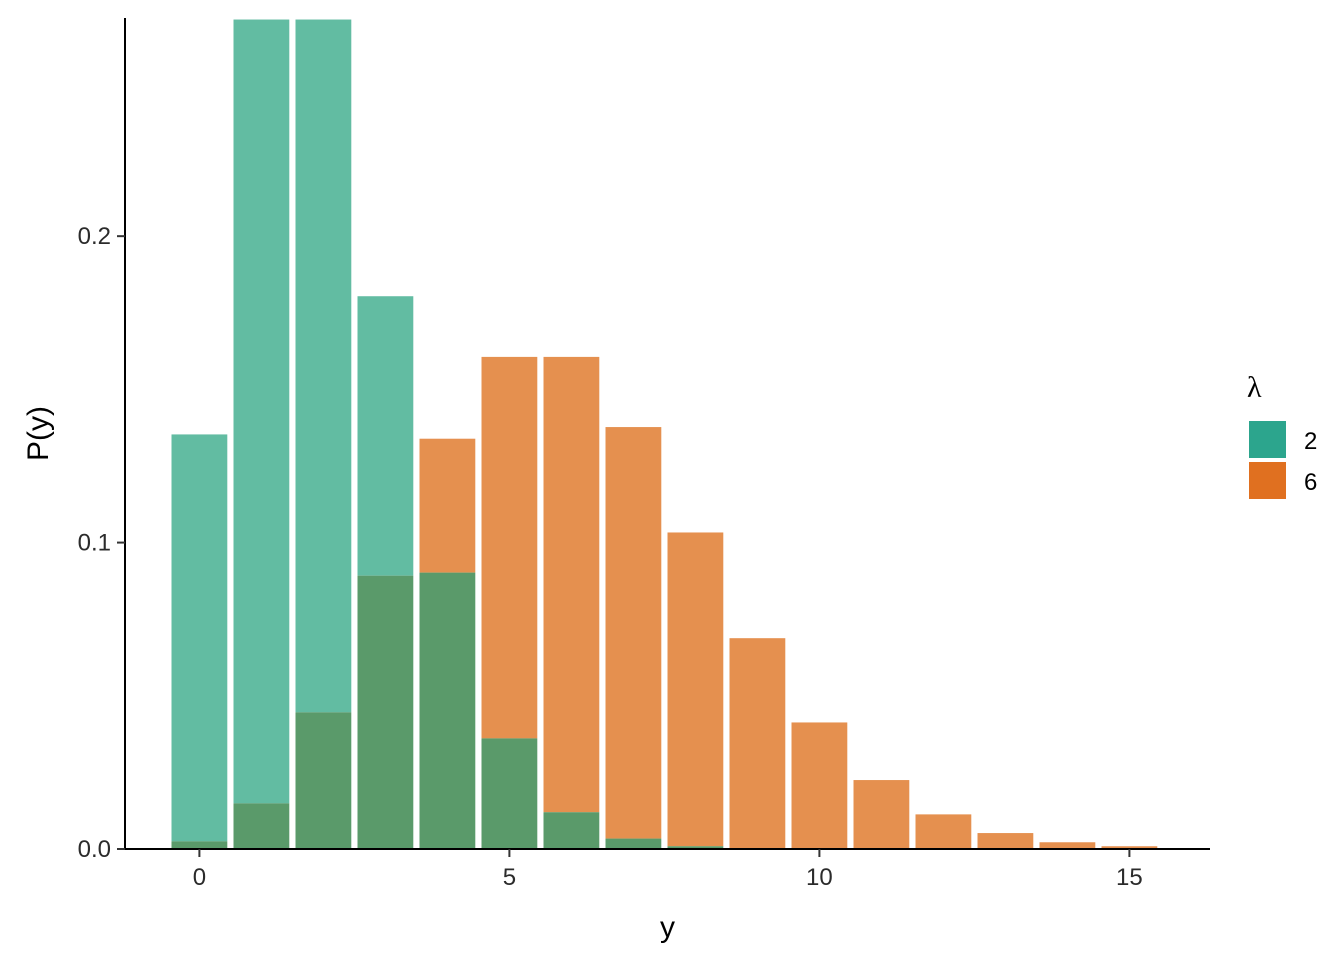 The image size is (1344, 960). I want to click on legend-label-2: 2, so click(1310, 441).